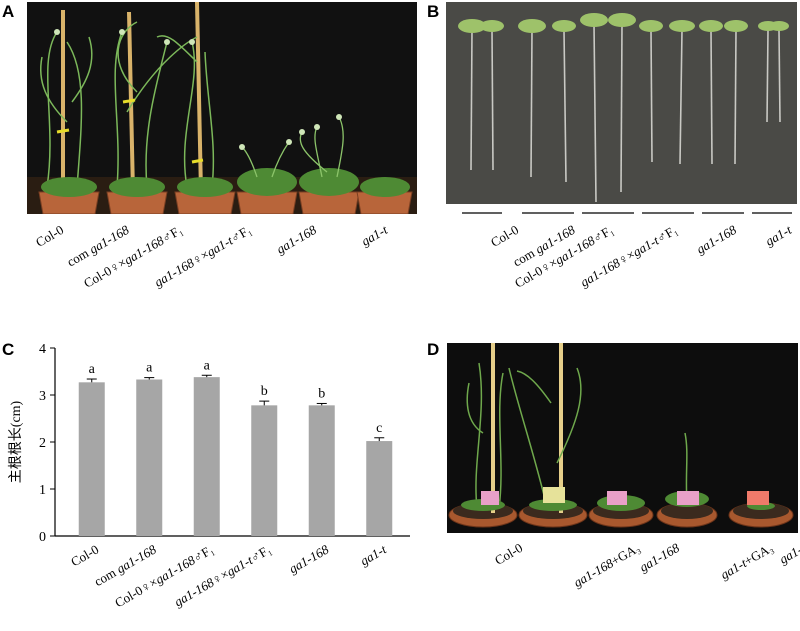  Describe the element at coordinates (42, 490) in the screenshot. I see `y-tick-label-1: 1` at that location.